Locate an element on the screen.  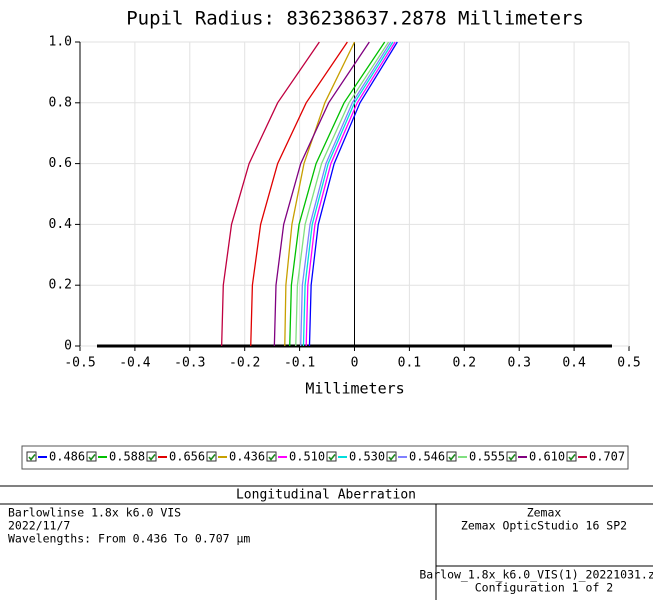
y-tick-label: 0.8 is located at coordinates (60, 102).